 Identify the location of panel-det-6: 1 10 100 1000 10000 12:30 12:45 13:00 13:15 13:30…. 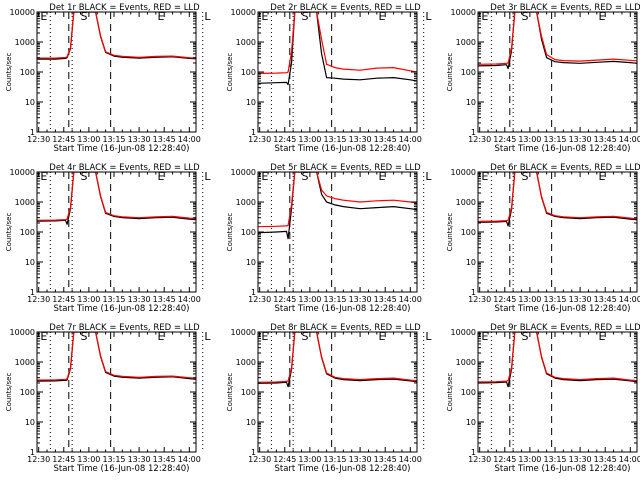
(543, 238).